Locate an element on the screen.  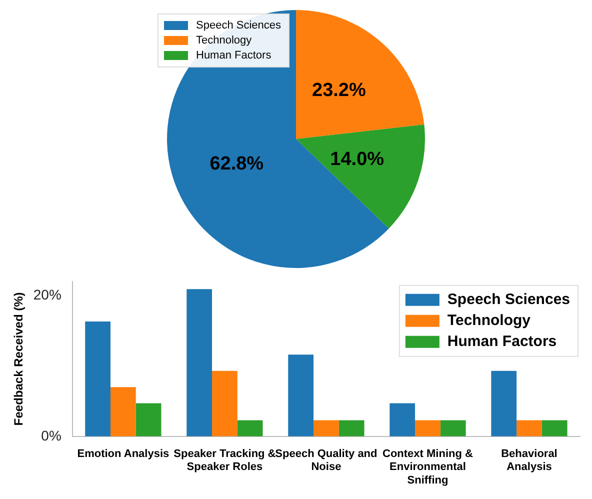
y-tick-label: 0% is located at coordinates (51, 435).